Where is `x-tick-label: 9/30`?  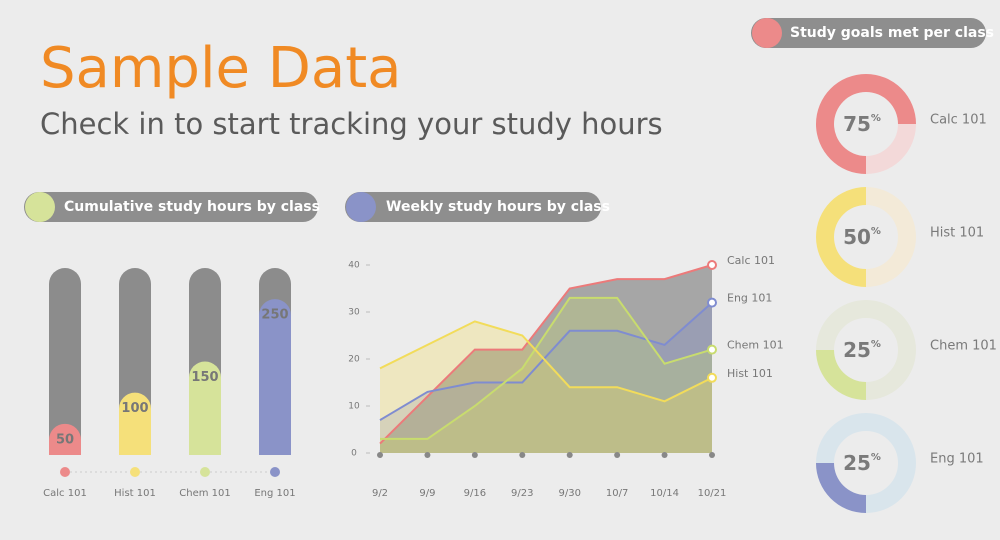 x-tick-label: 9/30 is located at coordinates (569, 493).